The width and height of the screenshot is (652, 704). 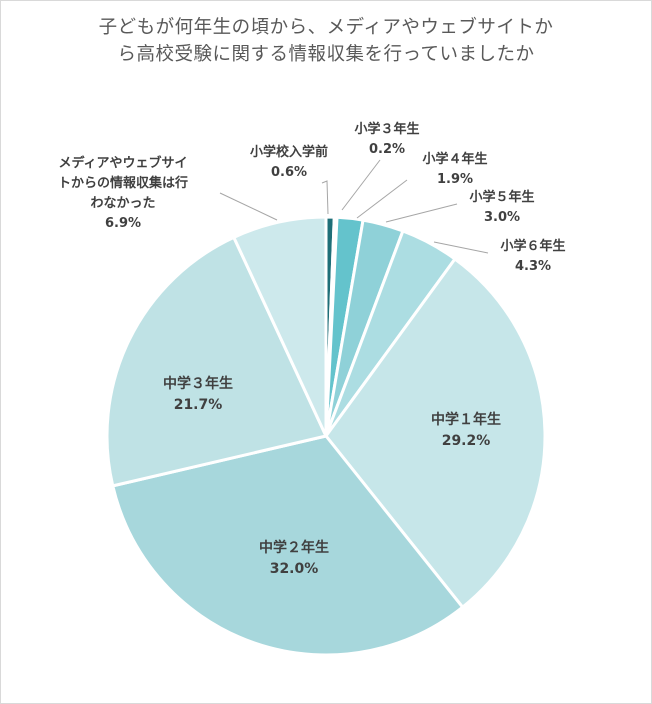 What do you see at coordinates (533, 266) in the screenshot?
I see `slice-value-5: 4.3%` at bounding box center [533, 266].